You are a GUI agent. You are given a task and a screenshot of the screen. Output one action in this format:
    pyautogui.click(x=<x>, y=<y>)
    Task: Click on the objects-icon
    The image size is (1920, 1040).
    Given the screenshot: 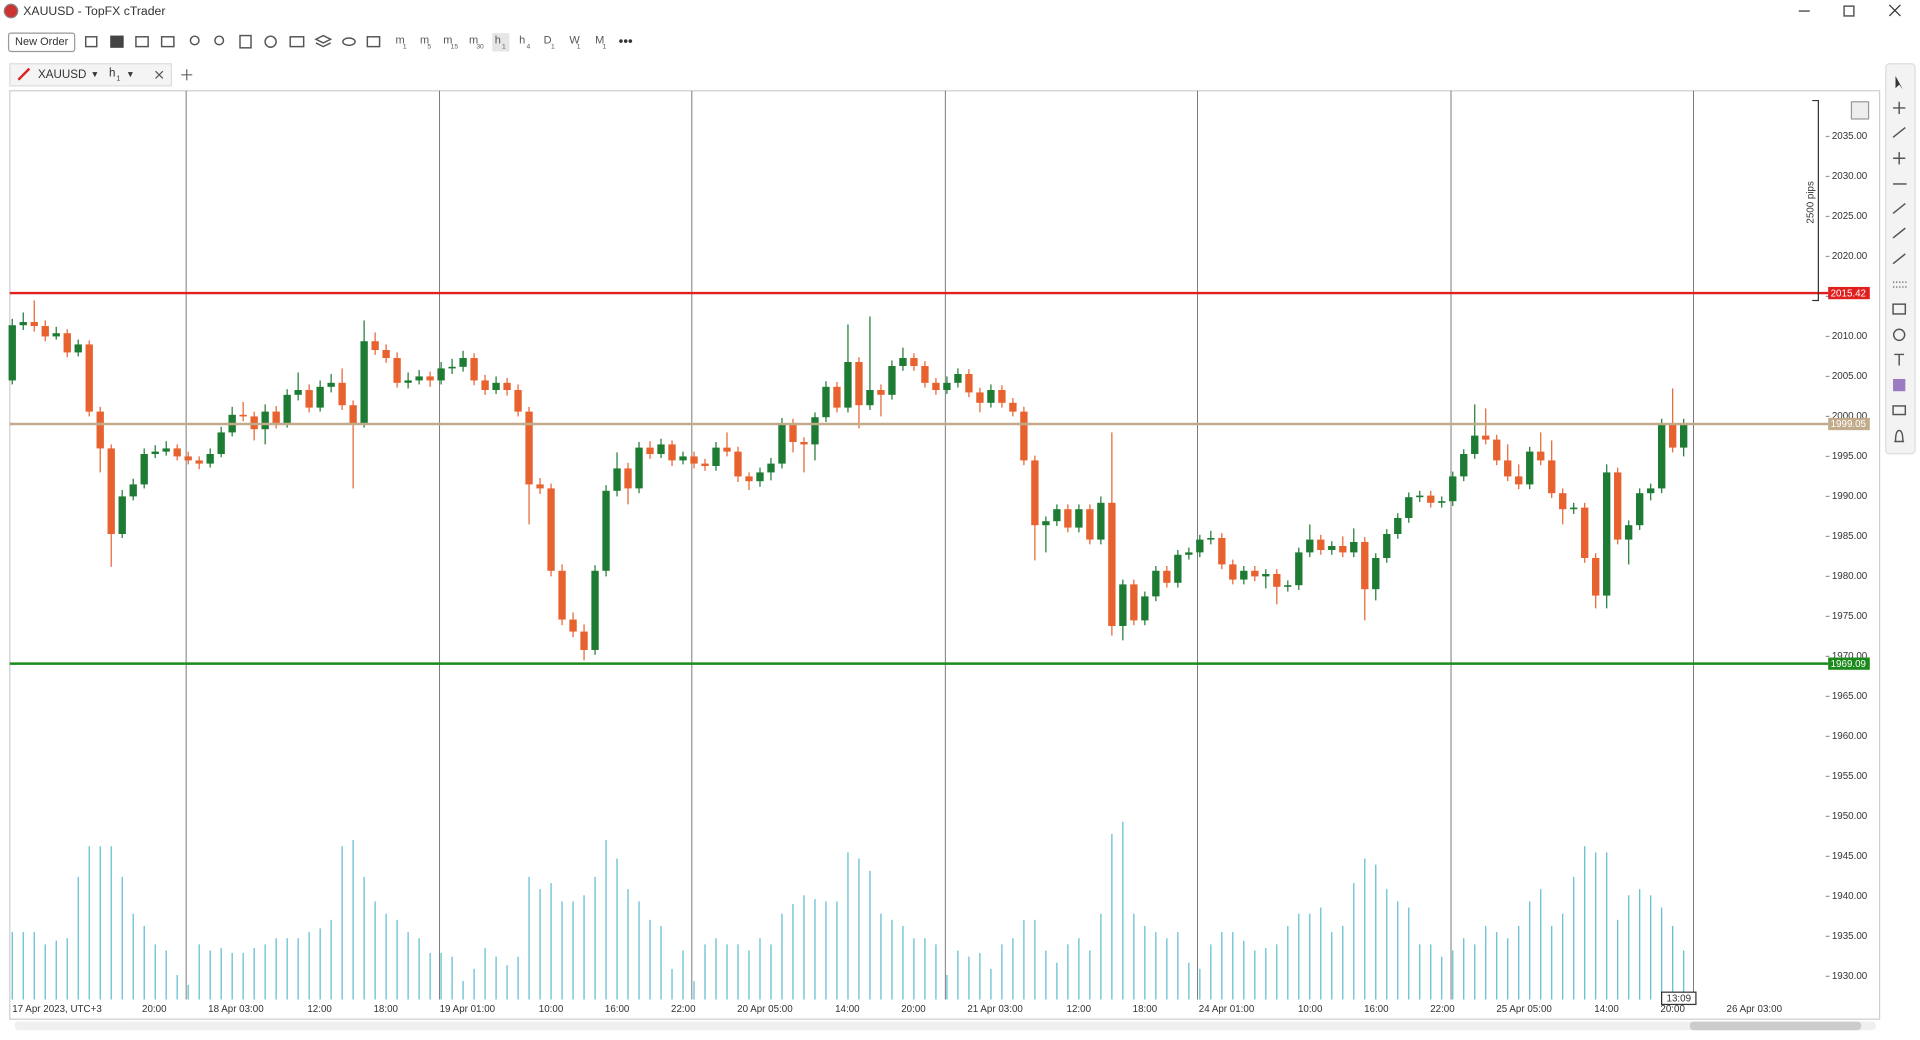 What is the action you would take?
    pyautogui.click(x=373, y=42)
    